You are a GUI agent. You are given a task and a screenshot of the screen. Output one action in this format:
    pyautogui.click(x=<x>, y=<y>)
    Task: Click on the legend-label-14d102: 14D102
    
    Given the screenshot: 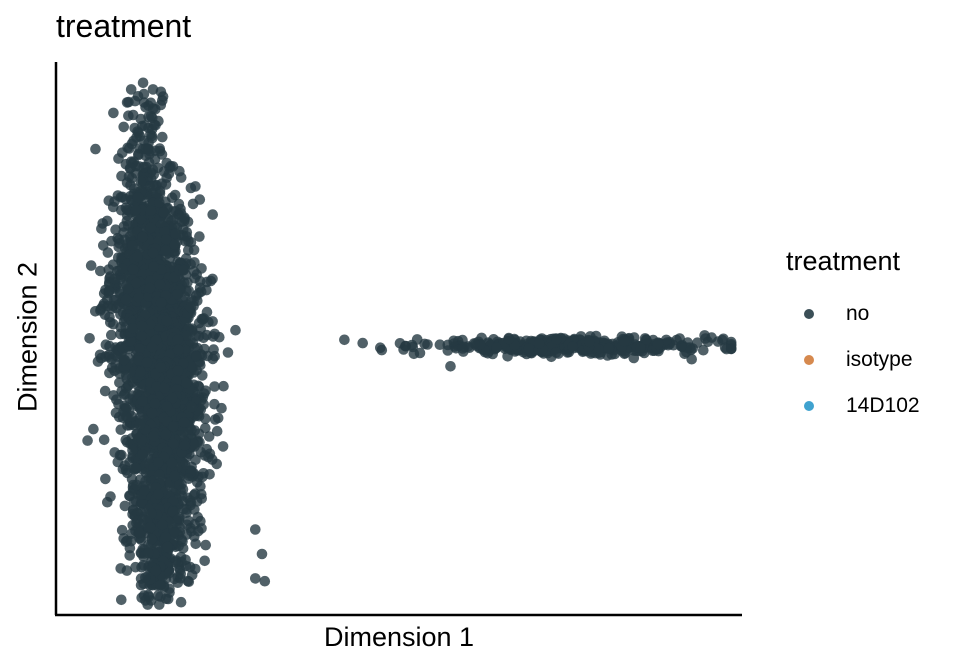 What is the action you would take?
    pyautogui.click(x=883, y=405)
    